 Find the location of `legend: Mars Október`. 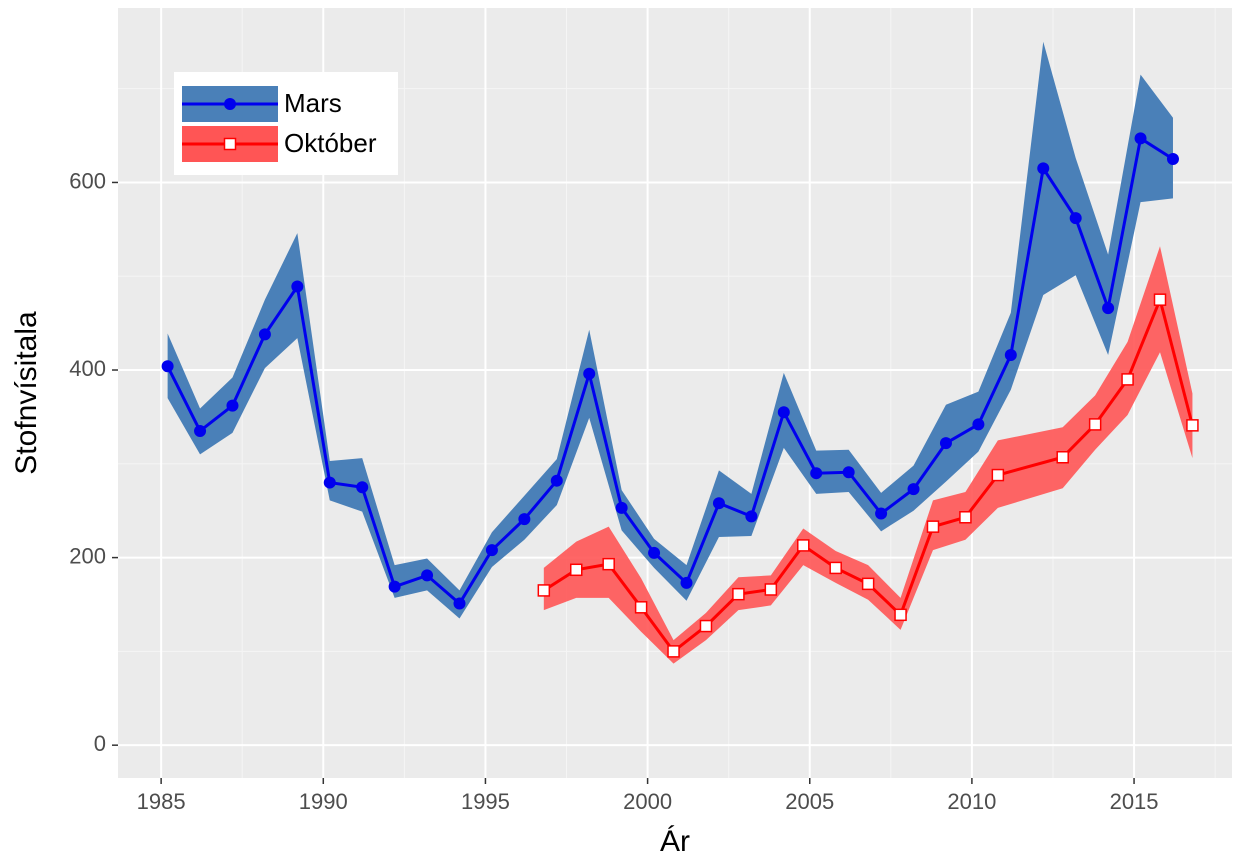

legend: Mars Október is located at coordinates (286, 123).